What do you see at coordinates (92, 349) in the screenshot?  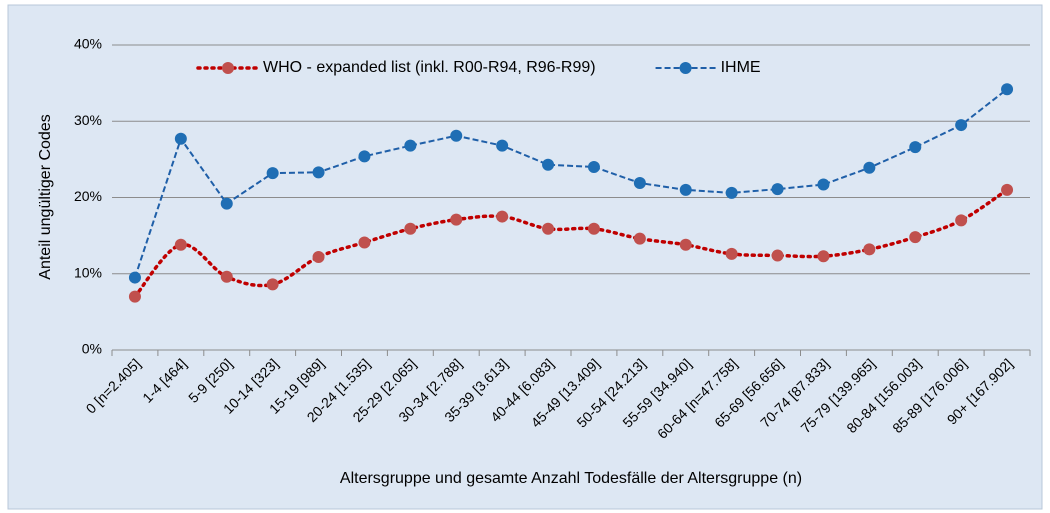 I see `y-tick-label: 0%` at bounding box center [92, 349].